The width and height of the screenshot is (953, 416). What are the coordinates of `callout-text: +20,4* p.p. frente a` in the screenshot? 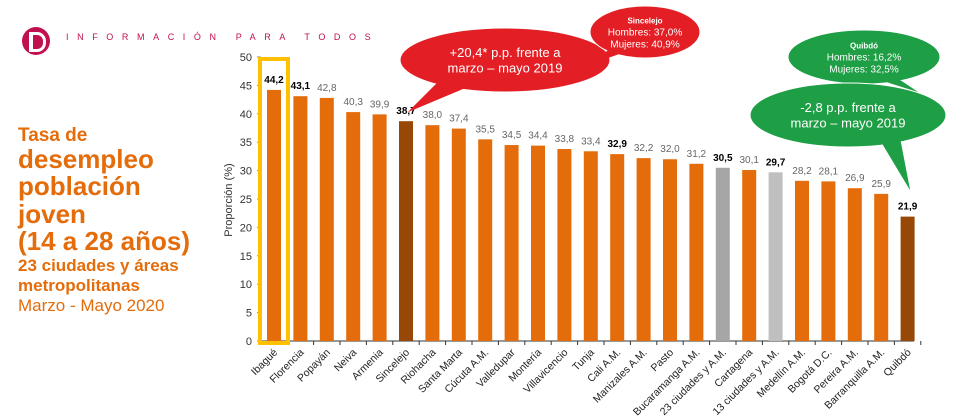 It's located at (506, 52).